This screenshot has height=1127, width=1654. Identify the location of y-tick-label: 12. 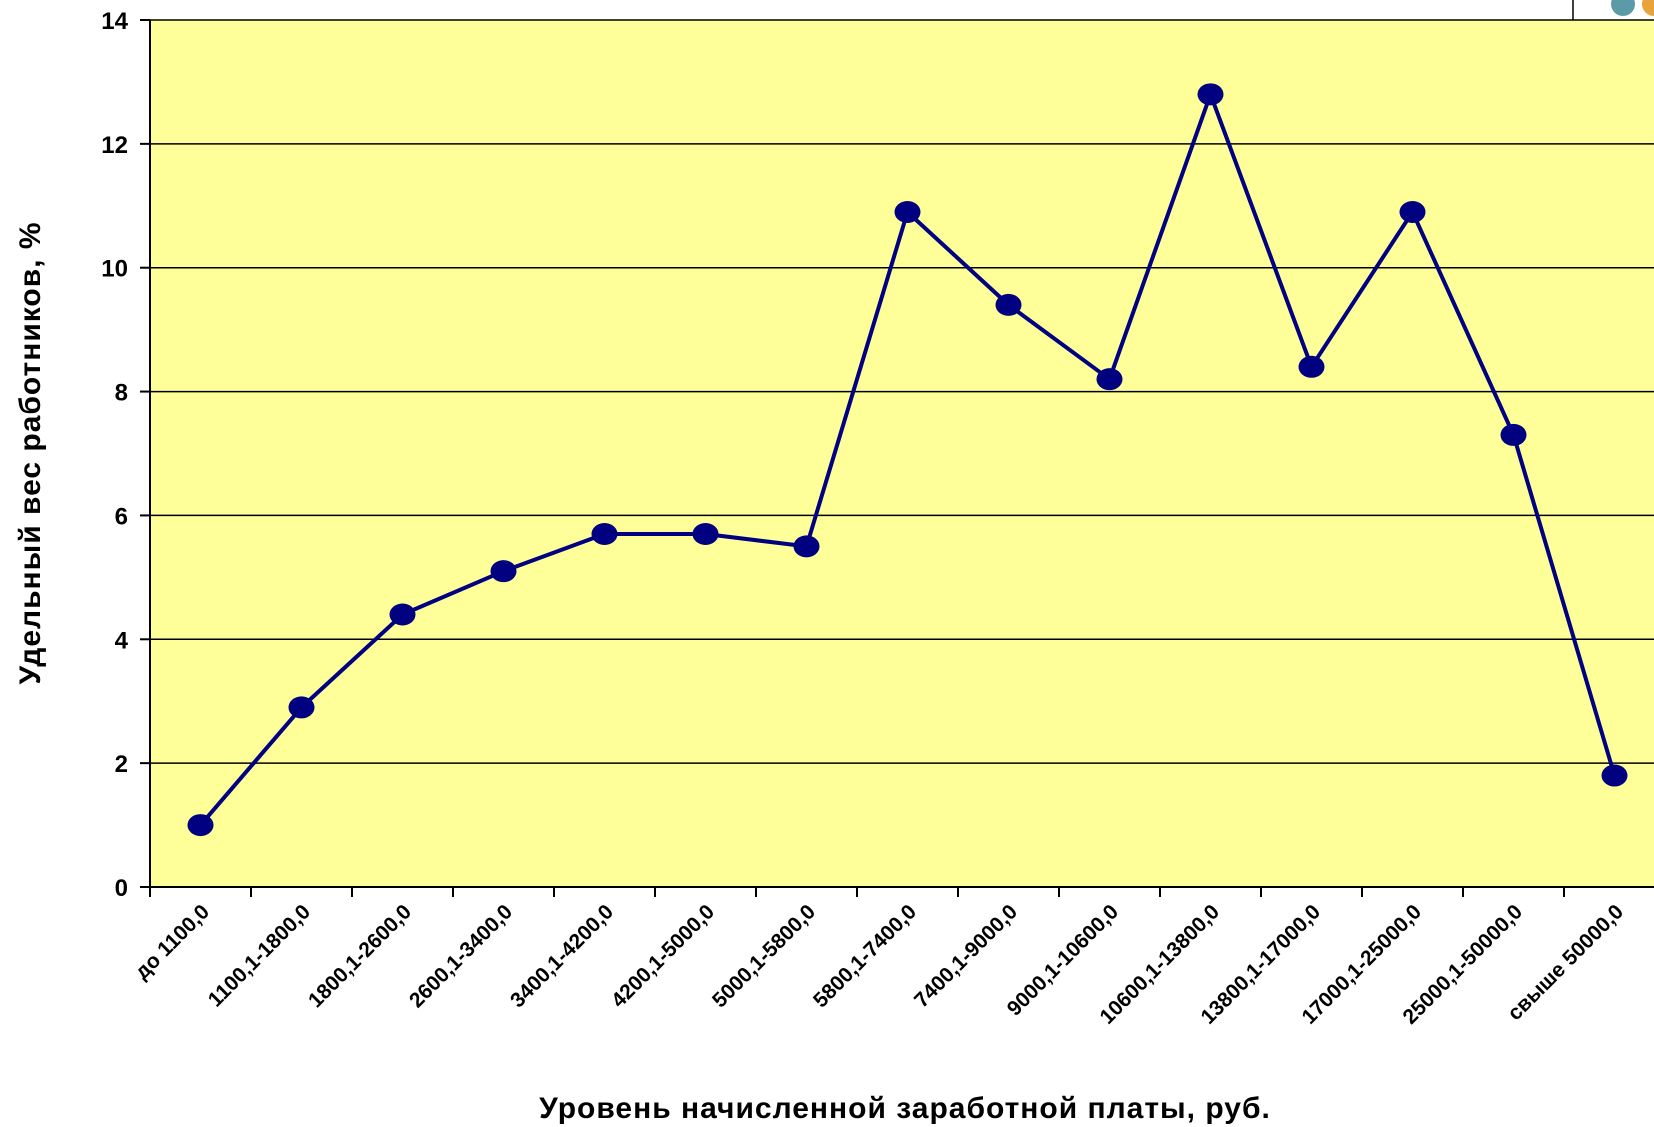
(114, 145).